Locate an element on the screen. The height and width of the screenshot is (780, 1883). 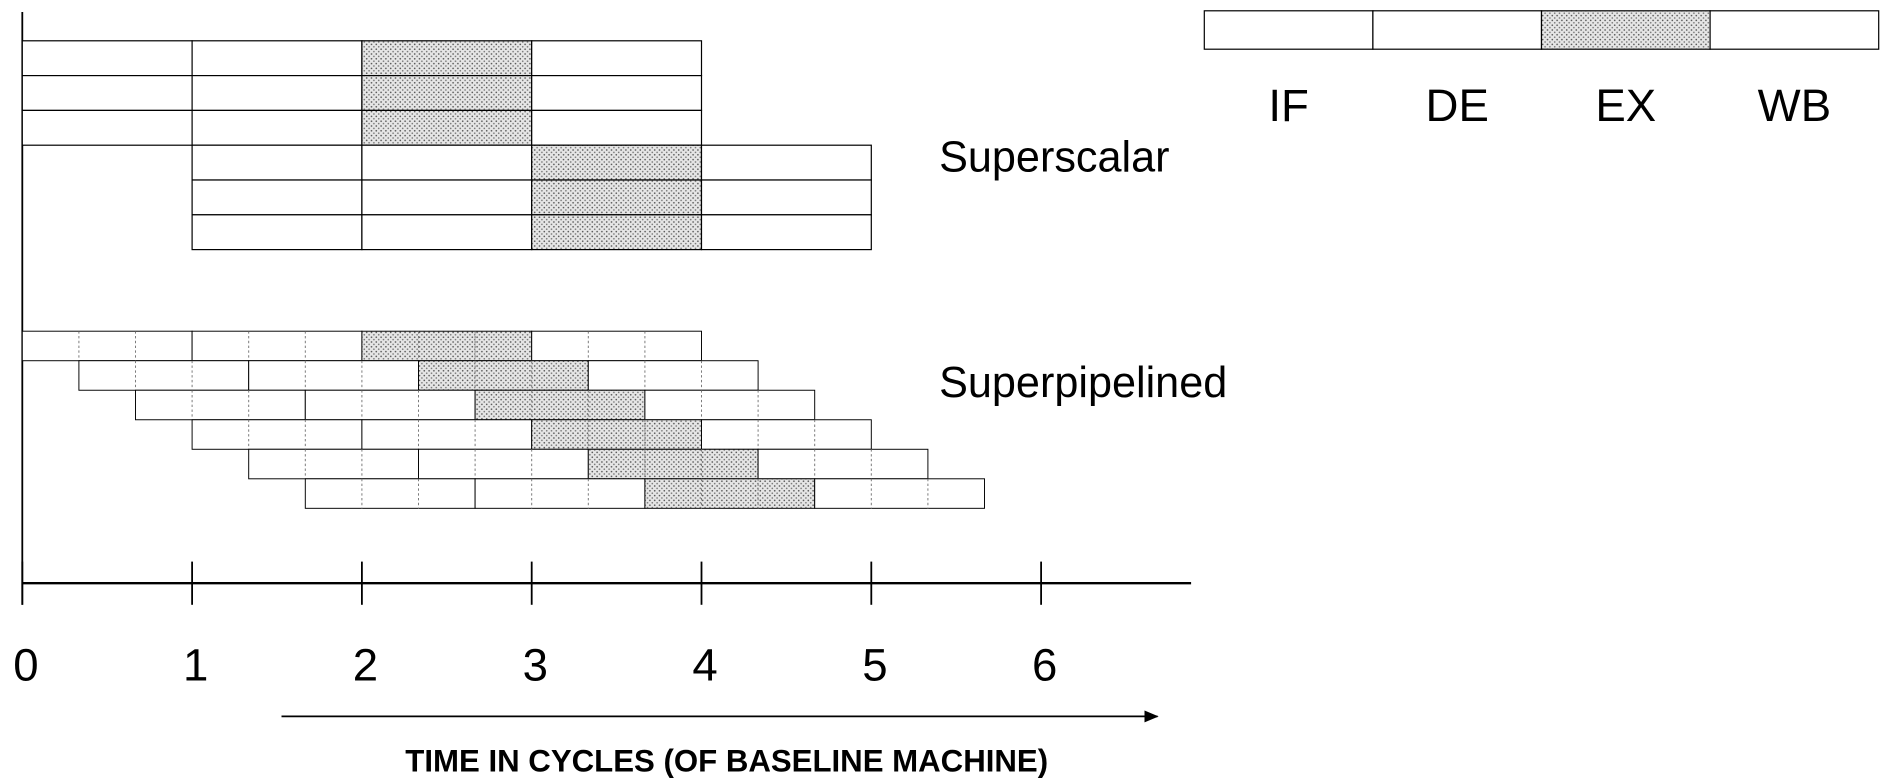
tick-label: 0 is located at coordinates (25, 664).